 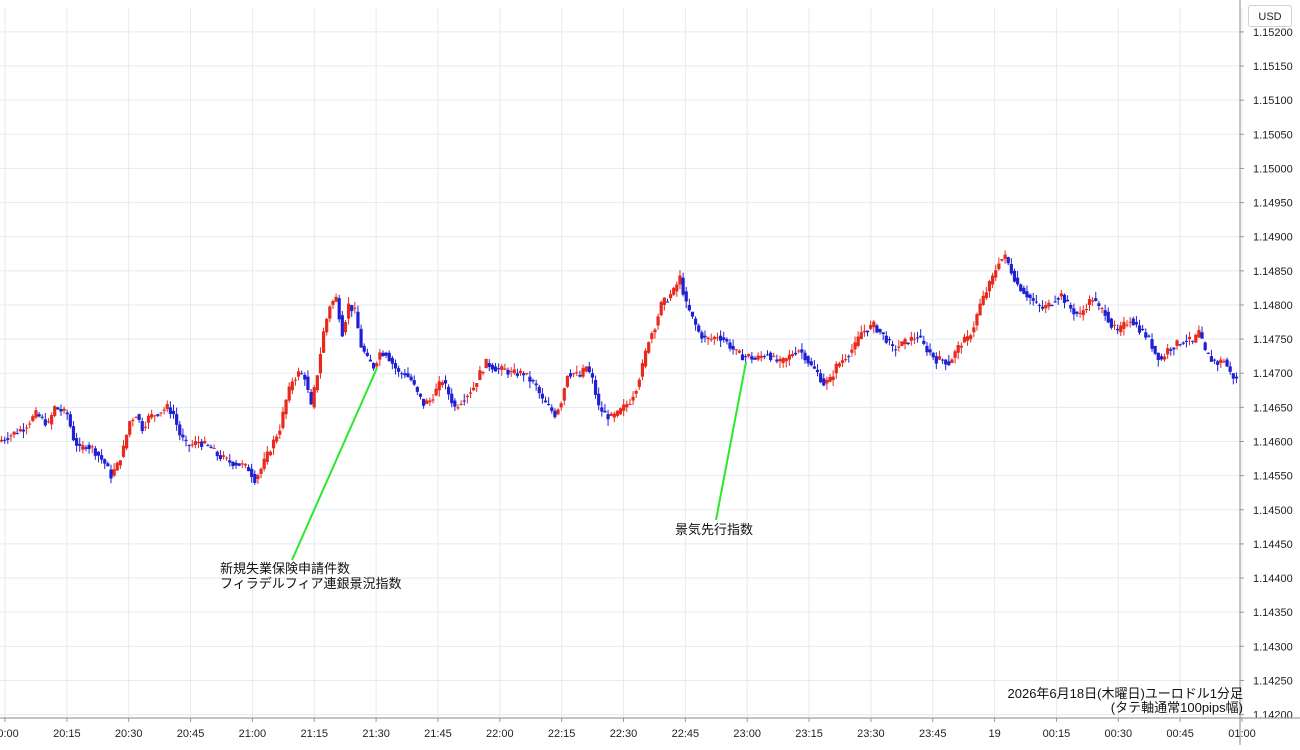 What do you see at coordinates (562, 734) in the screenshot?
I see `x-tick-label: 22:15` at bounding box center [562, 734].